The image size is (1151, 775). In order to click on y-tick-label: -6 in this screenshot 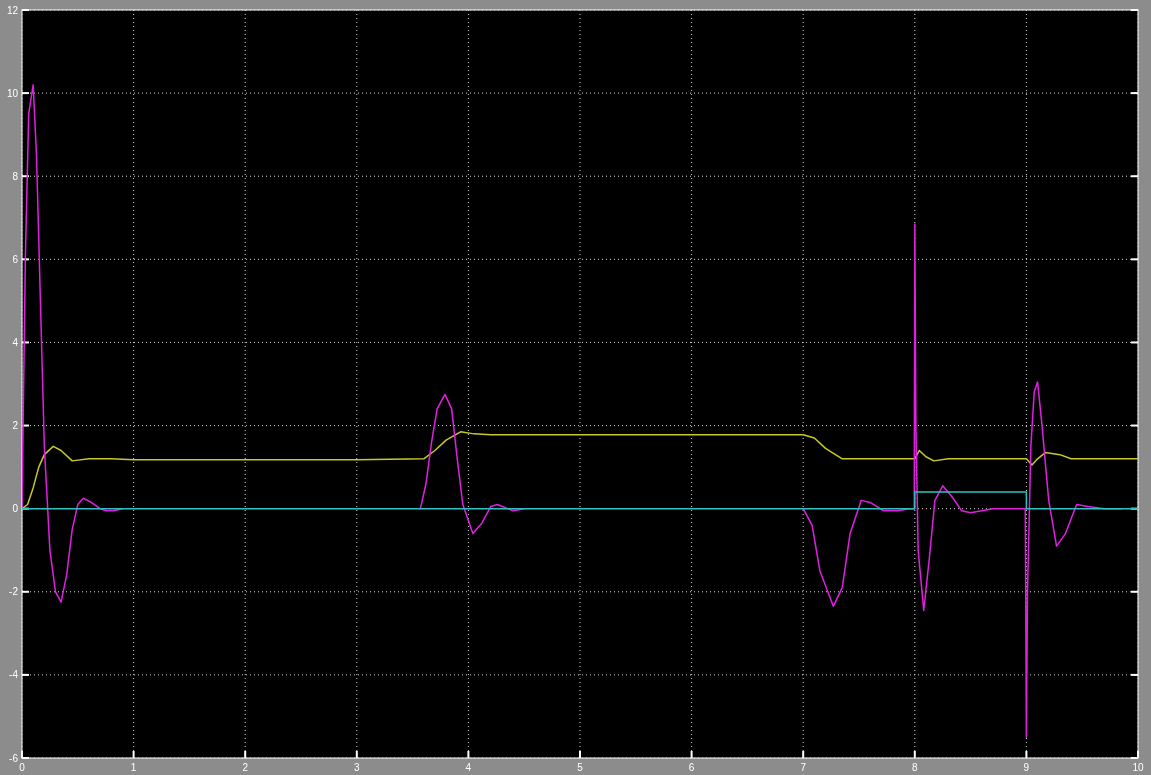, I will do `click(14, 758)`.